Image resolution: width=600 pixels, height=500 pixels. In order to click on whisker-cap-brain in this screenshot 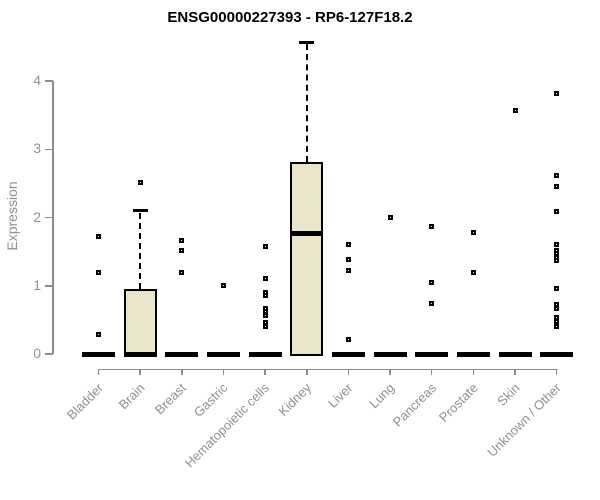, I will do `click(140, 211)`.